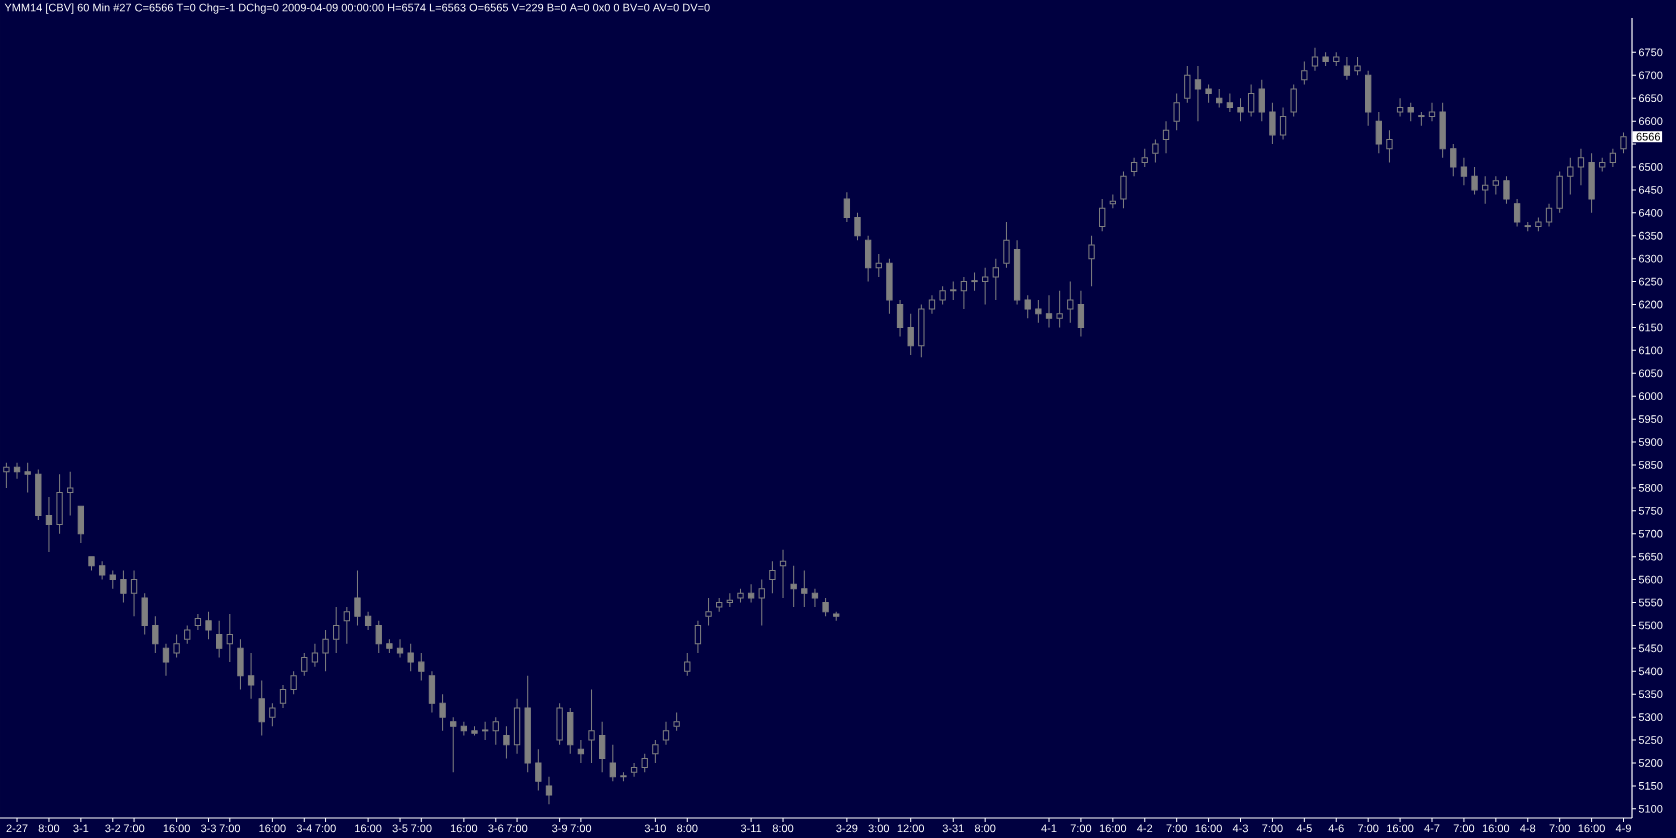  What do you see at coordinates (879, 828) in the screenshot?
I see `x-tick-label: 3:00` at bounding box center [879, 828].